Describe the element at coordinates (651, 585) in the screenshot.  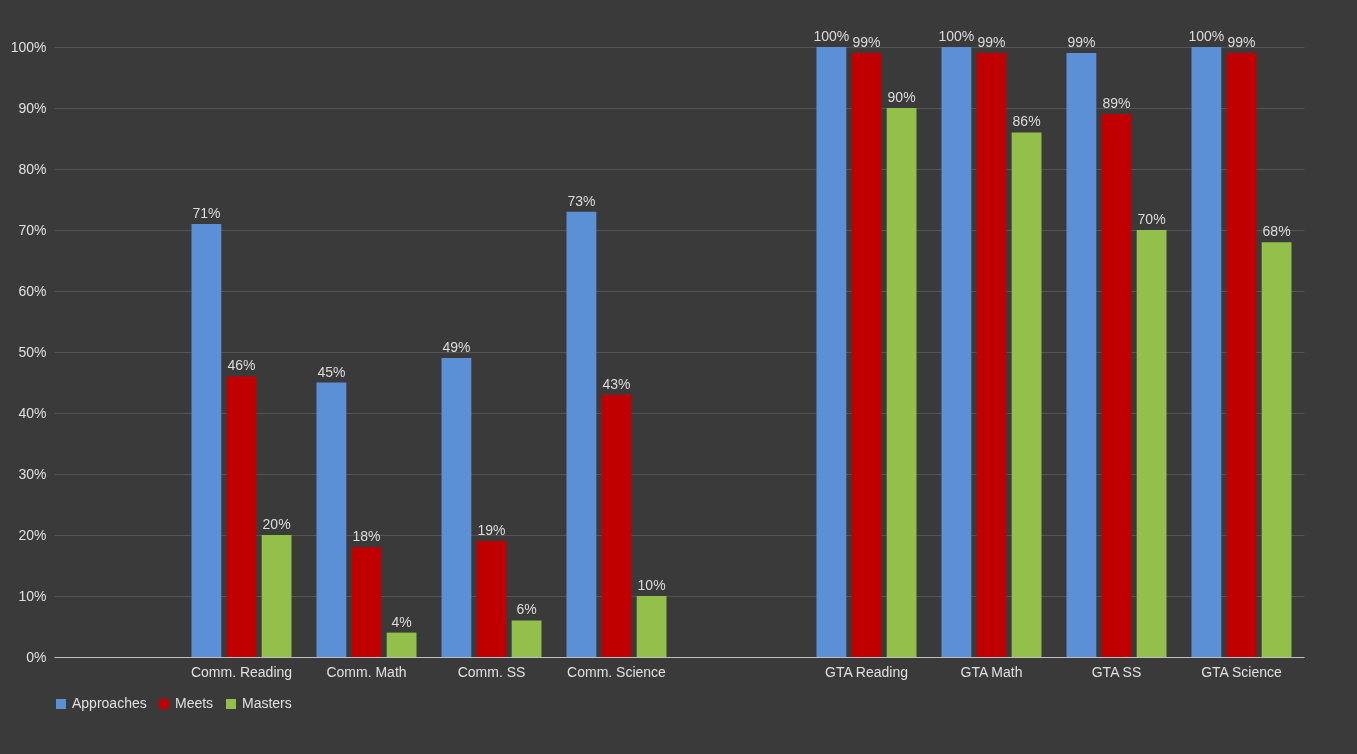
I see `data-label: 10%` at that location.